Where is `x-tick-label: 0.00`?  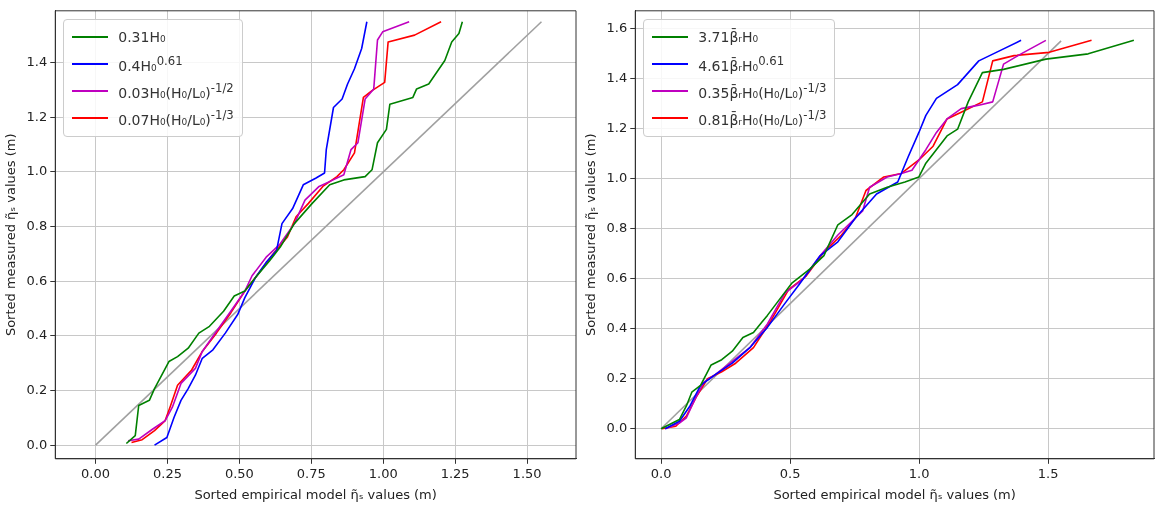 x-tick-label: 0.00 is located at coordinates (96, 473).